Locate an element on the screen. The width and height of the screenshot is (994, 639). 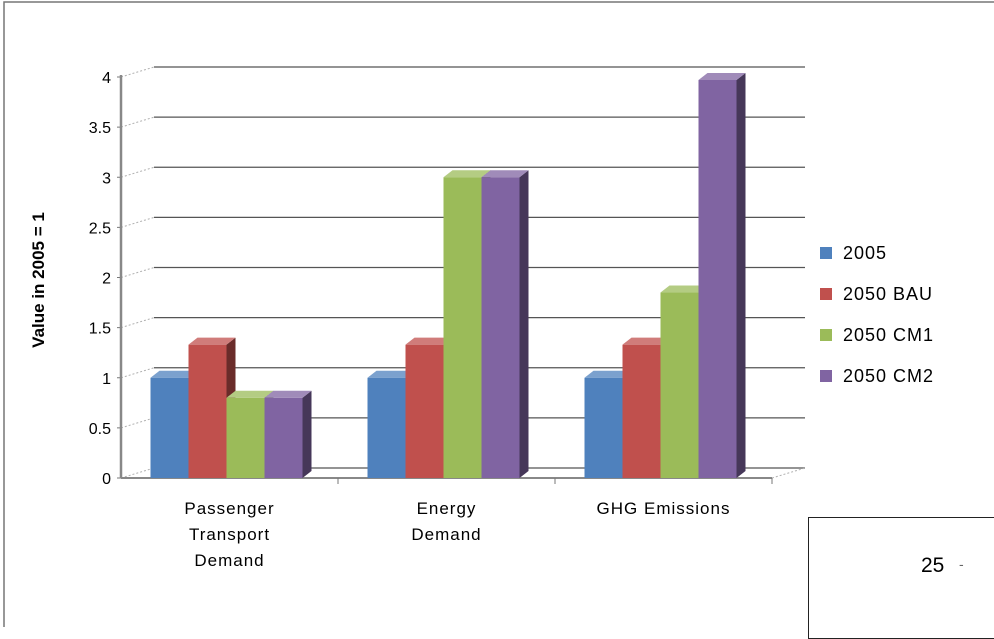
x-category-label: Energy is located at coordinates (447, 508).